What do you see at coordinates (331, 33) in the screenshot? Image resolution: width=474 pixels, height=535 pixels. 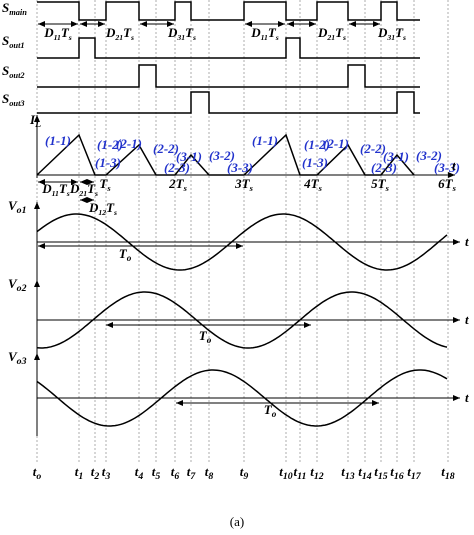 I see `duty-label: D21Ts` at bounding box center [331, 33].